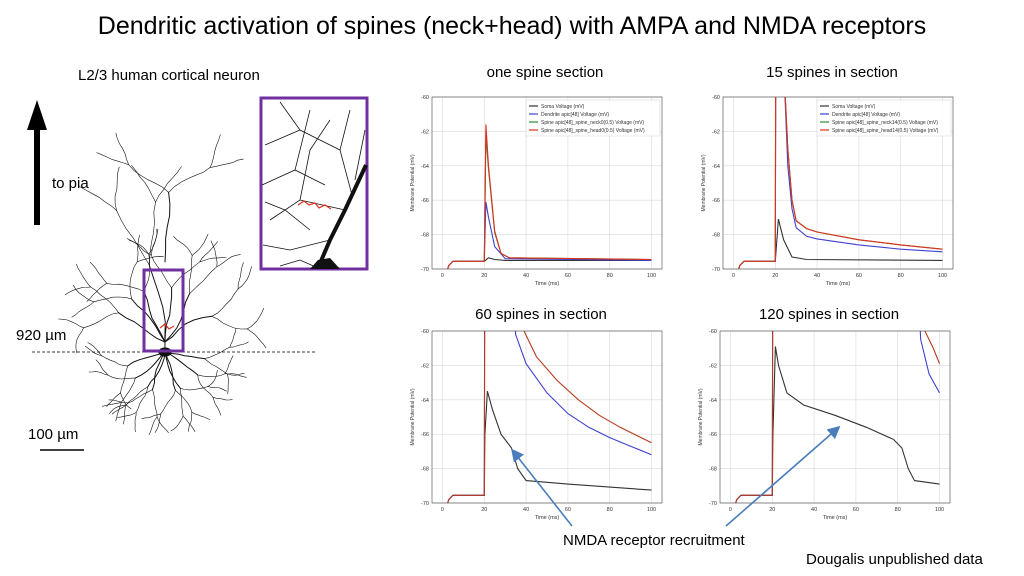 The width and height of the screenshot is (1024, 576). I want to click on y-tick-label: -66, so click(425, 201).